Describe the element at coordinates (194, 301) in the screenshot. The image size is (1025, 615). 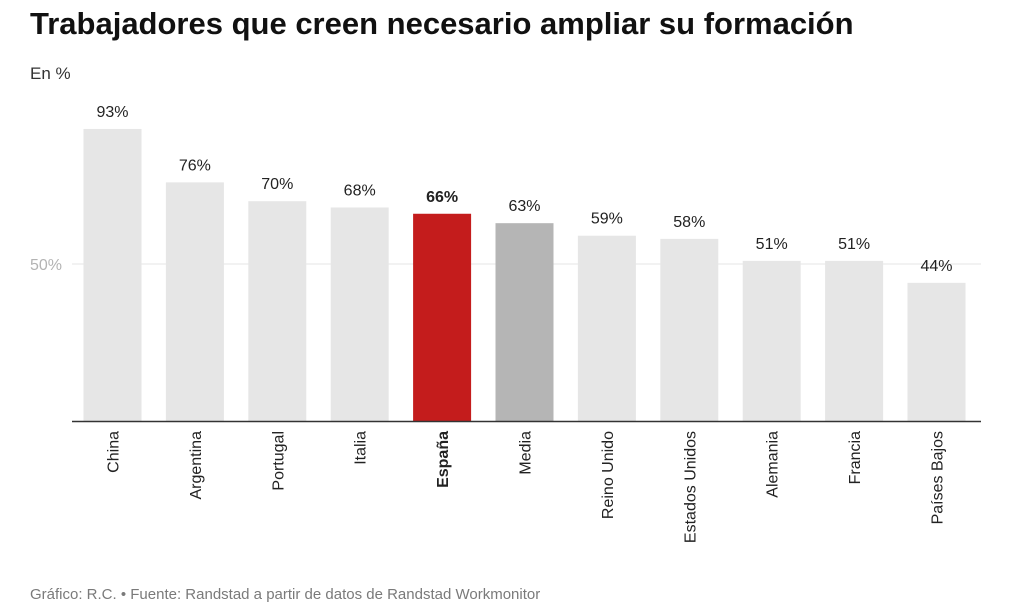
I see `bar-argentina` at that location.